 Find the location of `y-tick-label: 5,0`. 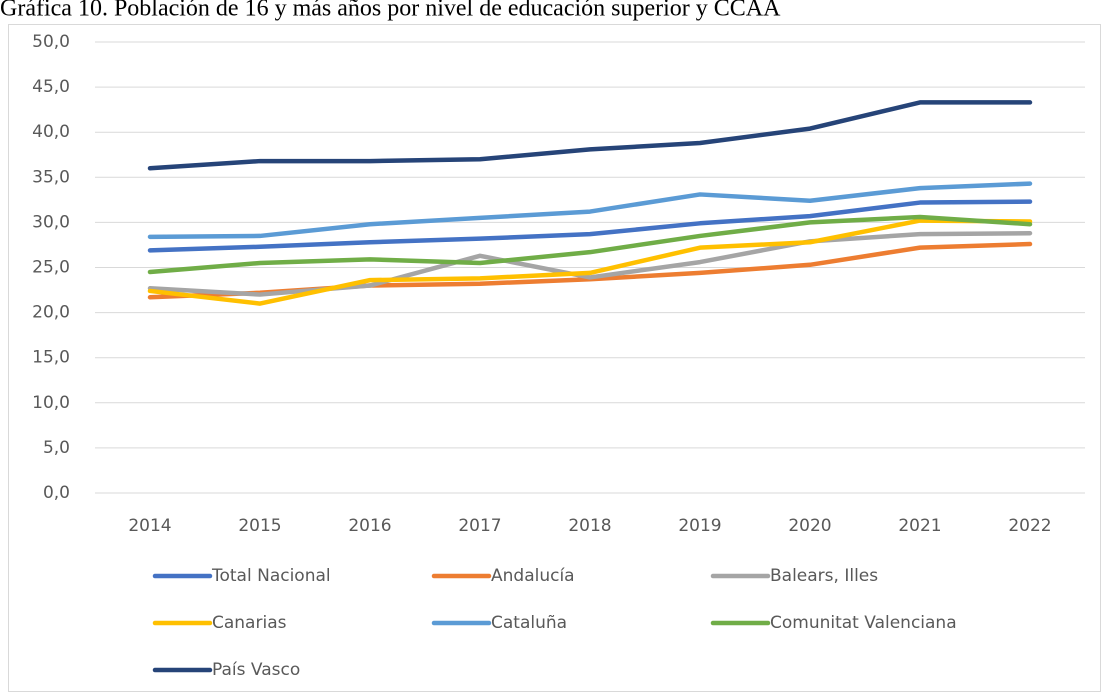

y-tick-label: 5,0 is located at coordinates (56, 448).